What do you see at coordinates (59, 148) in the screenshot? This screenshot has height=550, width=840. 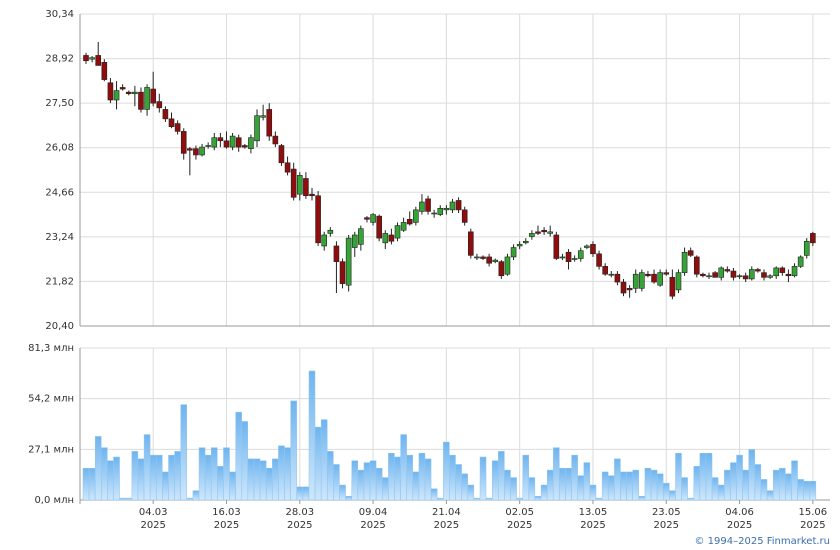 I see `y-tick-label: 26,08` at bounding box center [59, 148].